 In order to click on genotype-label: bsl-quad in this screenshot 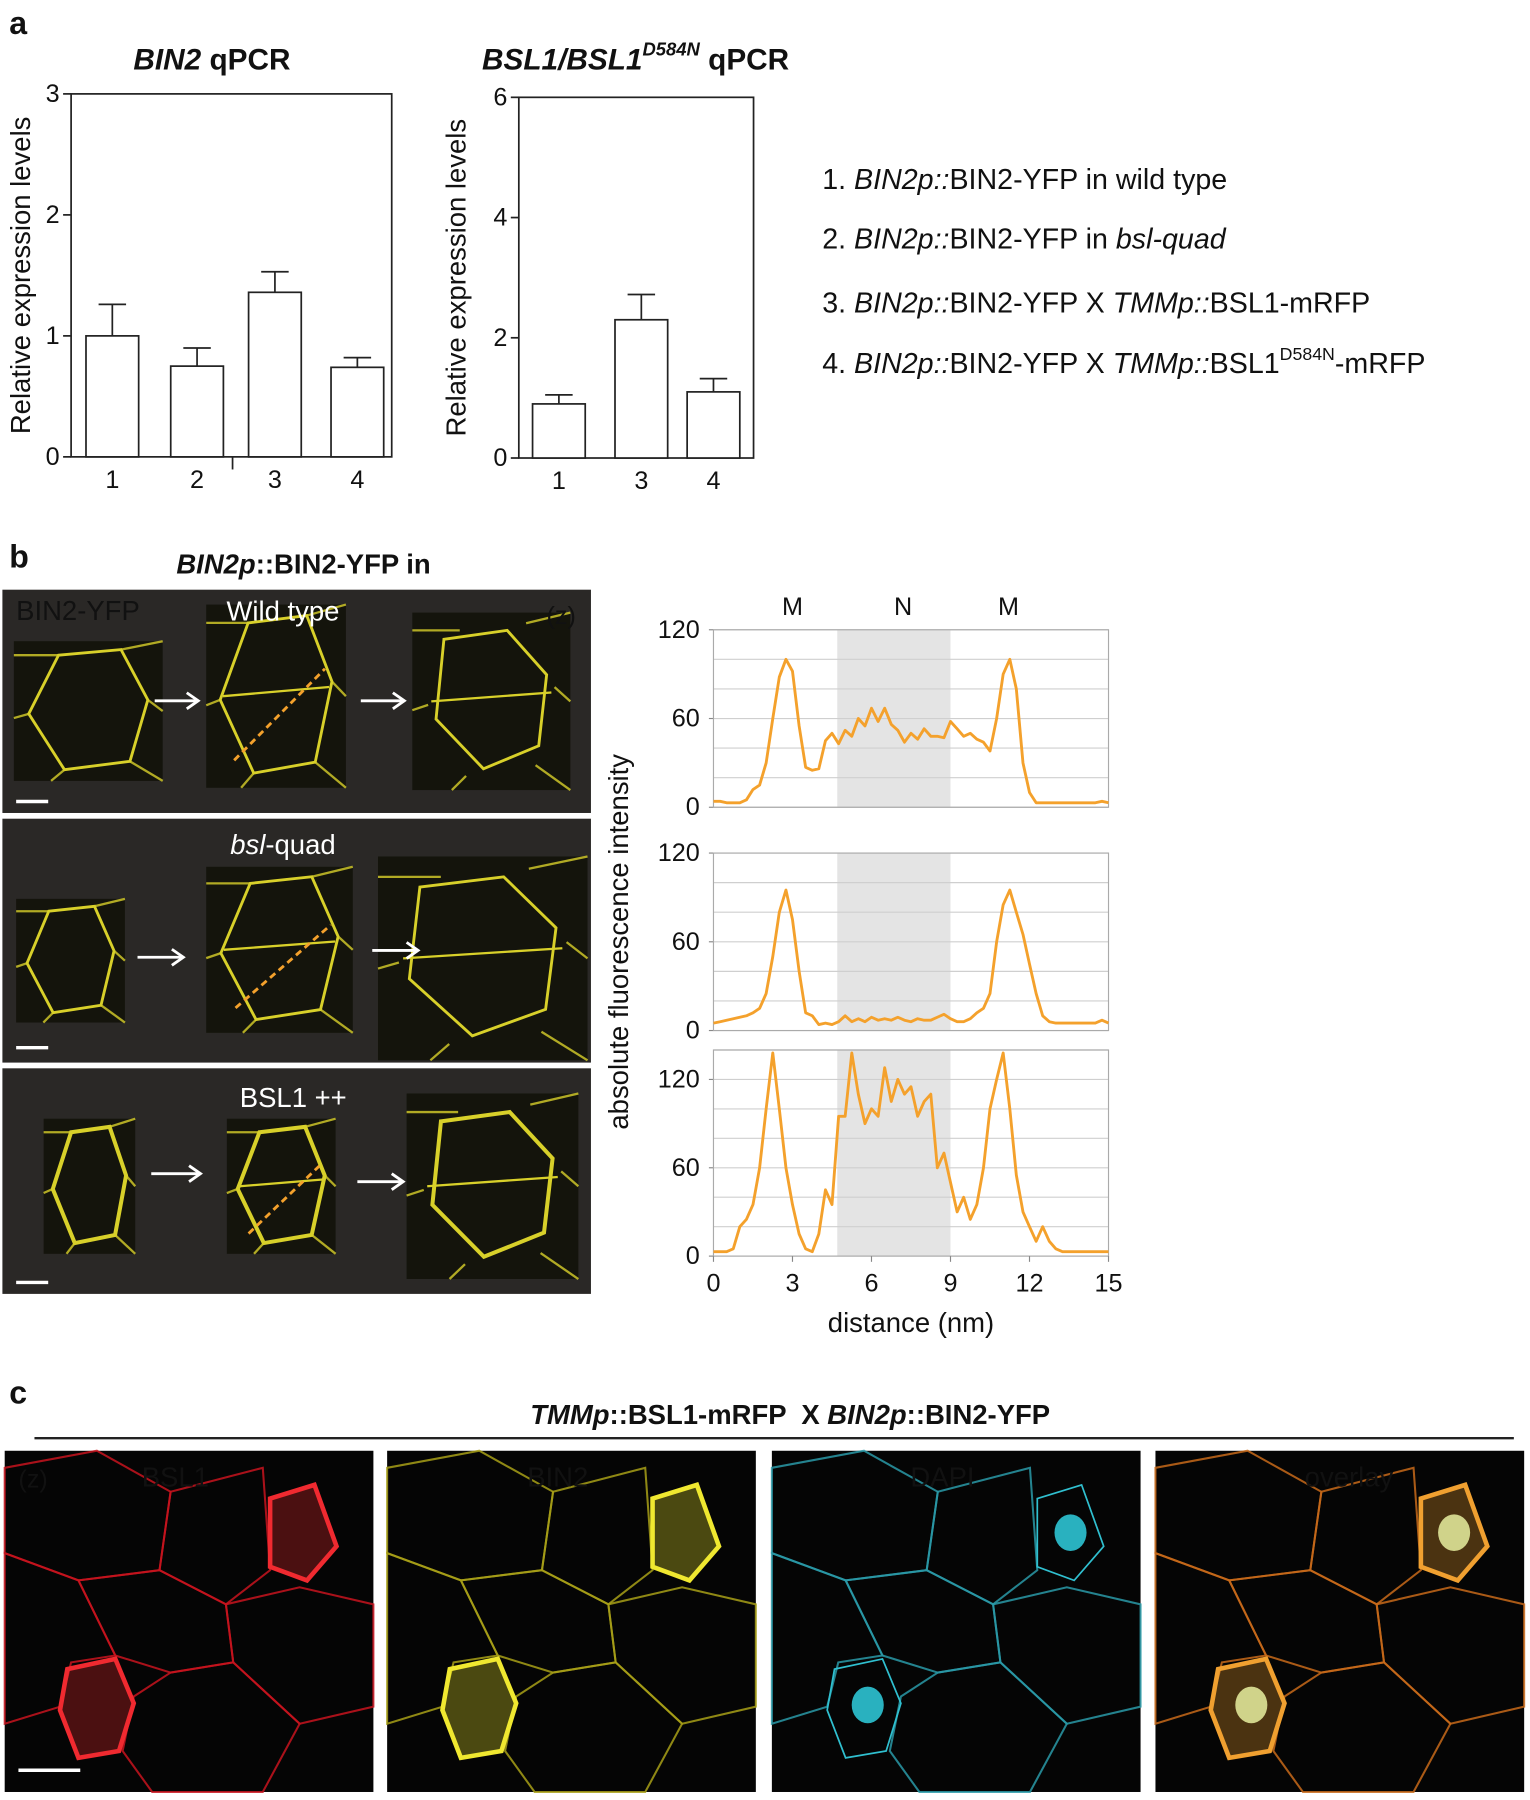, I will do `click(282, 843)`.